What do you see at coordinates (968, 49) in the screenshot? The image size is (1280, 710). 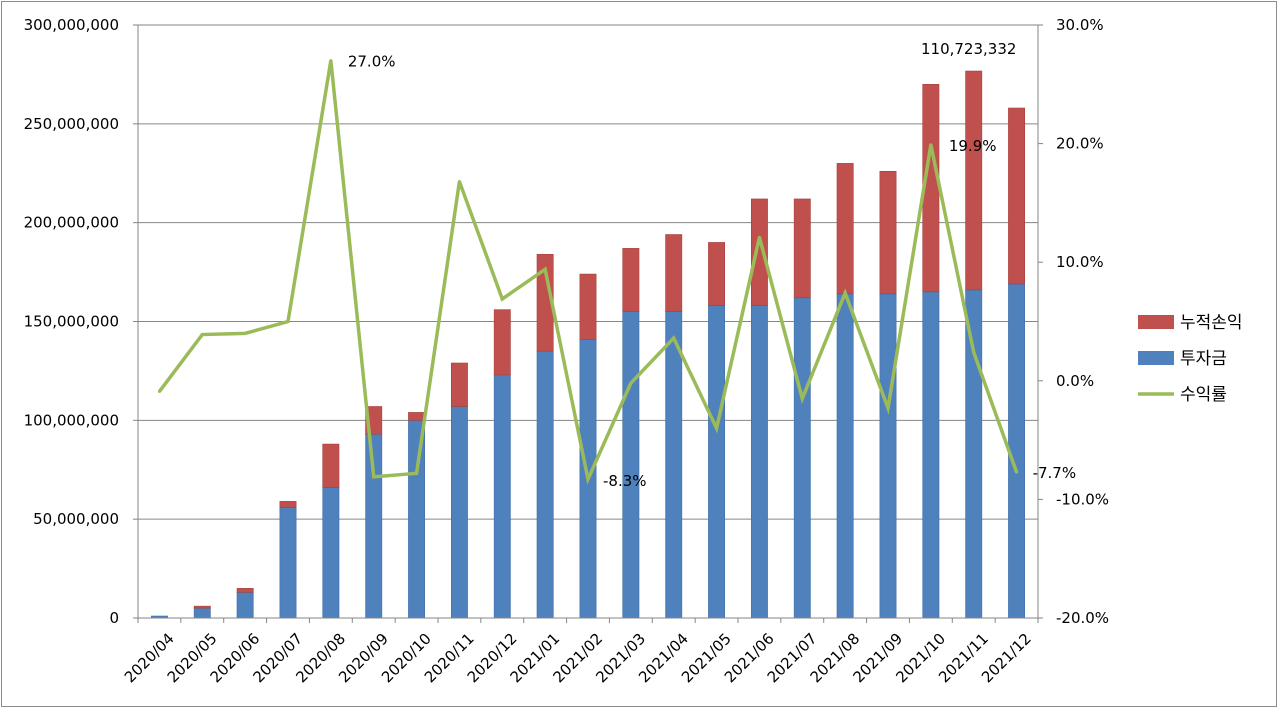 I see `data-label: 110,723,332` at bounding box center [968, 49].